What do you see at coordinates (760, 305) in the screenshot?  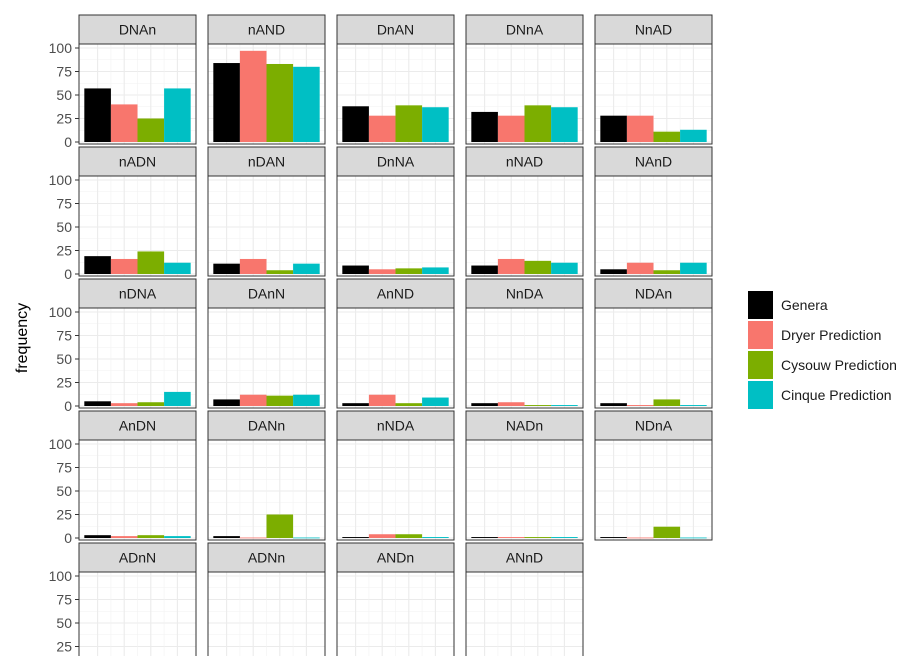 I see `legend-key` at bounding box center [760, 305].